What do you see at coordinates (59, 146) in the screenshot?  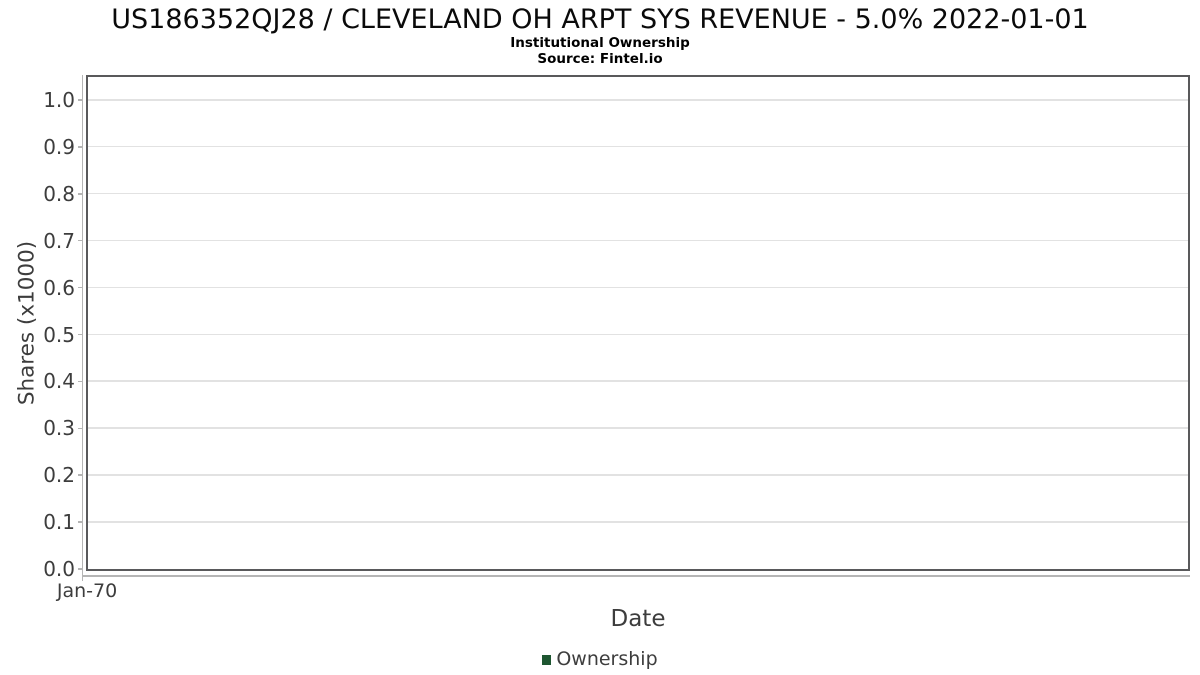 I see `y-tick-label-0.9: 0.9` at bounding box center [59, 146].